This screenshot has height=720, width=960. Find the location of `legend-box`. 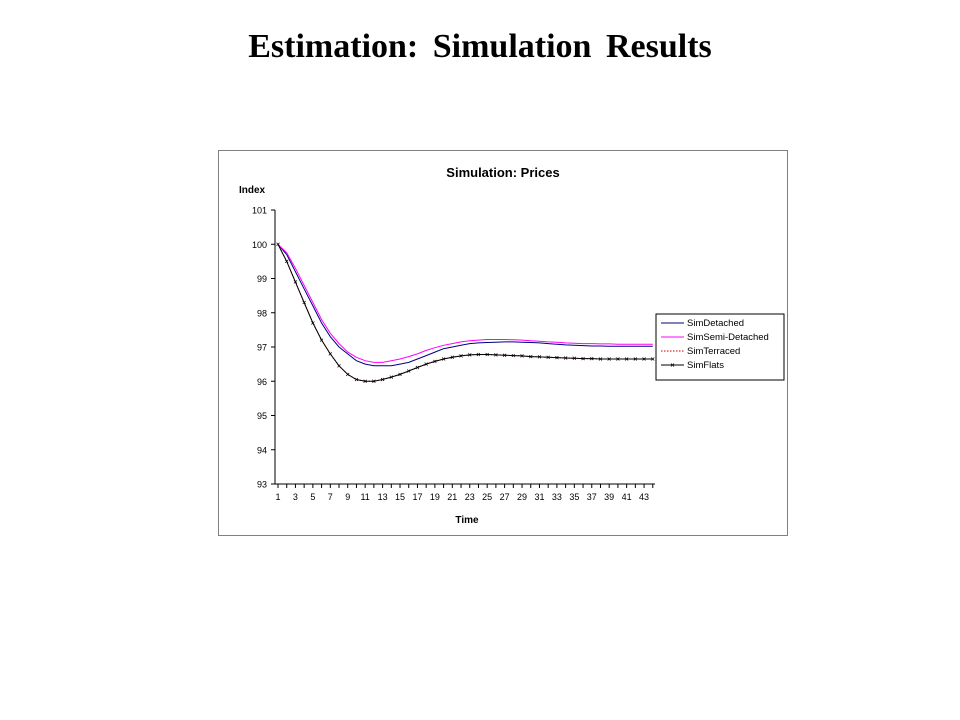

legend-box is located at coordinates (720, 347).